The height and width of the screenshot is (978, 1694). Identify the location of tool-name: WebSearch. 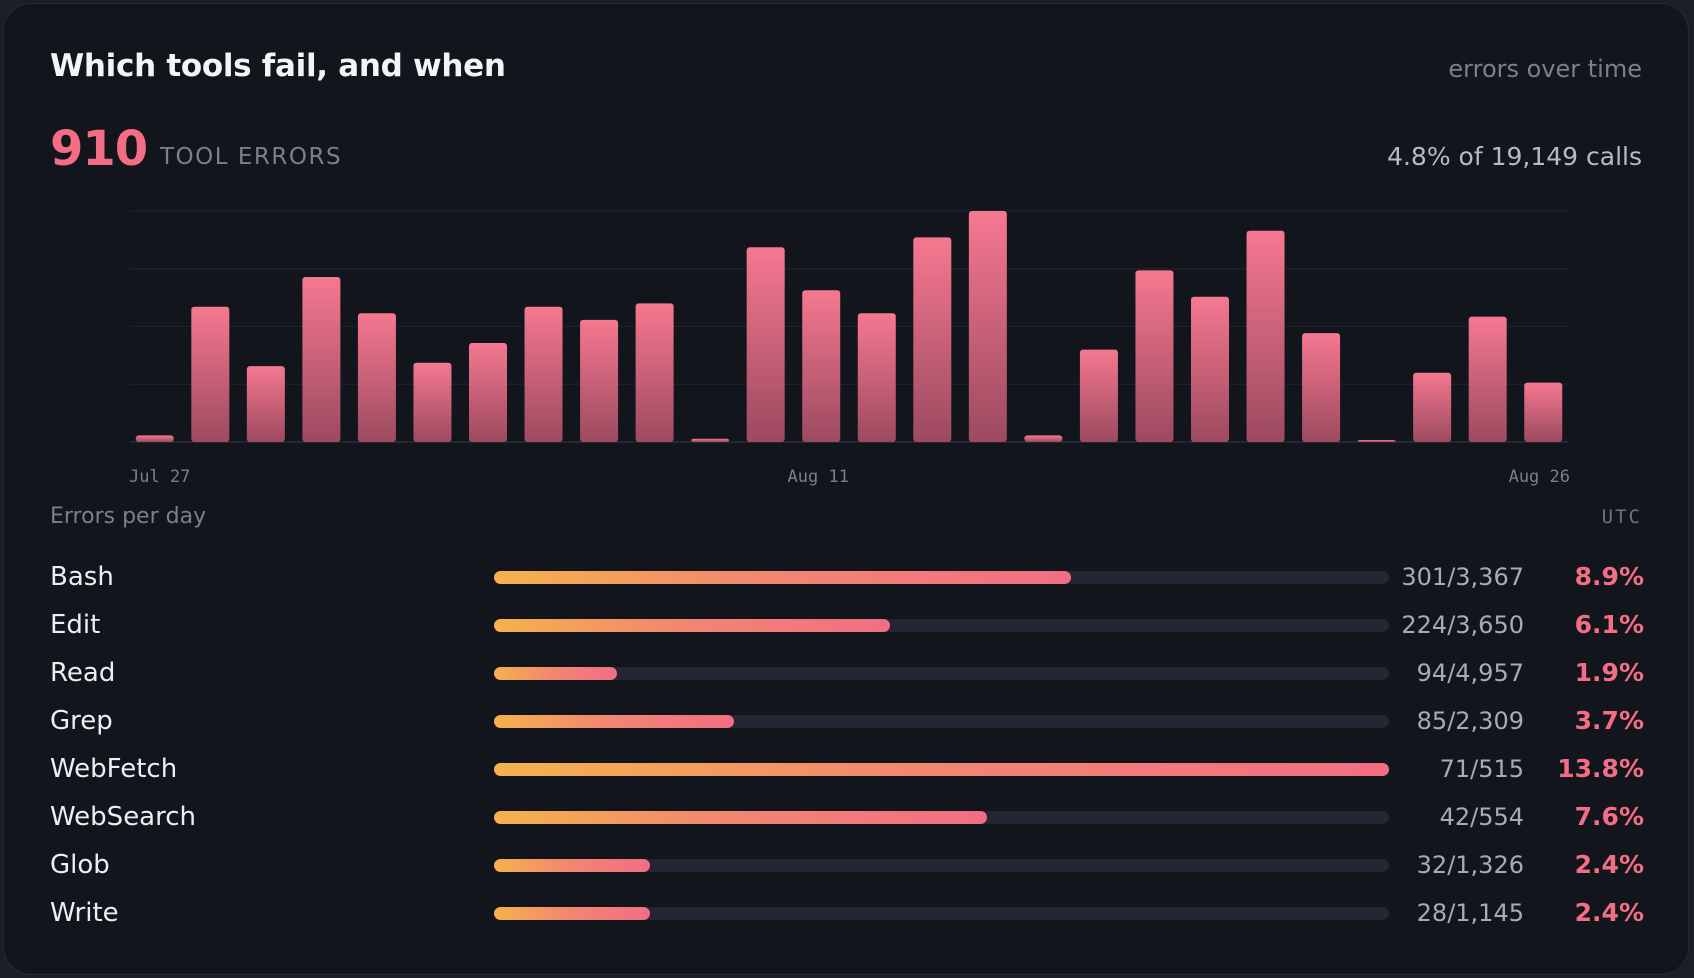
(123, 817).